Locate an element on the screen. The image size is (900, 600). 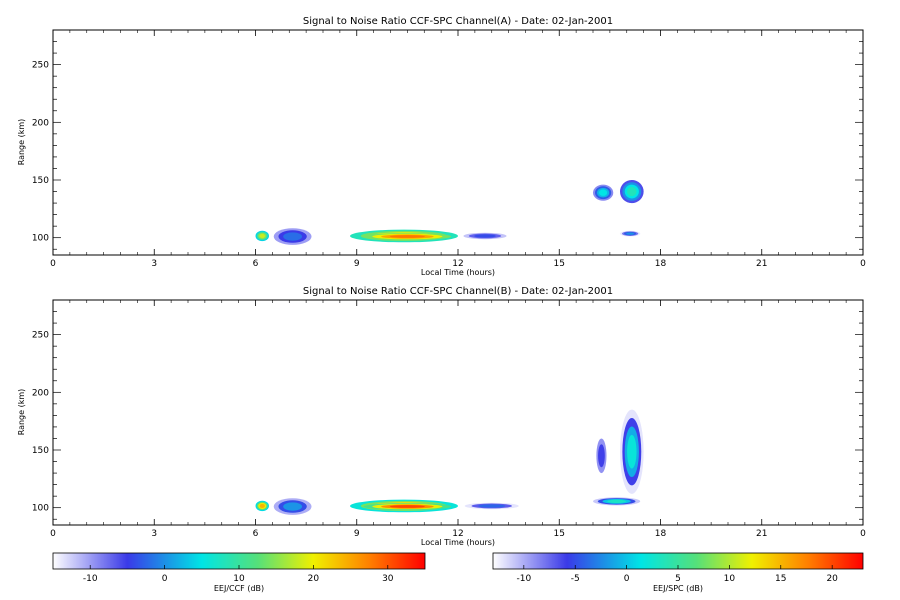
colorbar-a-tick-label: 0 is located at coordinates (165, 579).